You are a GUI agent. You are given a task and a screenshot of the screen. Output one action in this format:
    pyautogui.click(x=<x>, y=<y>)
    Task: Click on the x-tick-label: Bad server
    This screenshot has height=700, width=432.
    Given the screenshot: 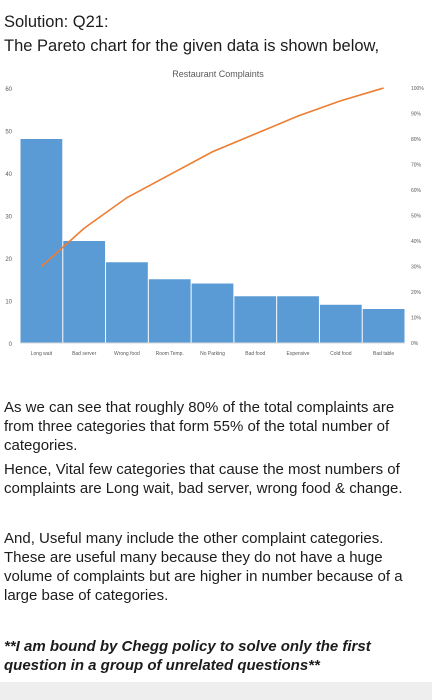 What is the action you would take?
    pyautogui.click(x=84, y=354)
    